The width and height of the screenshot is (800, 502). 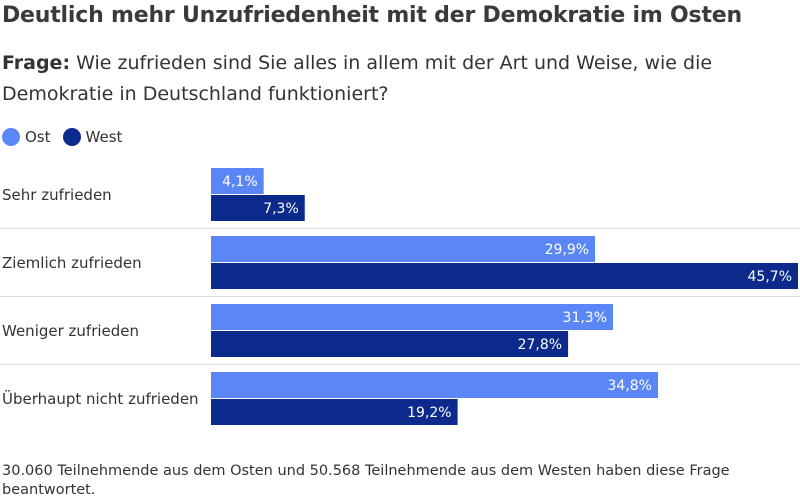 I want to click on category-label: Ziemlich zufrieden, so click(x=72, y=263).